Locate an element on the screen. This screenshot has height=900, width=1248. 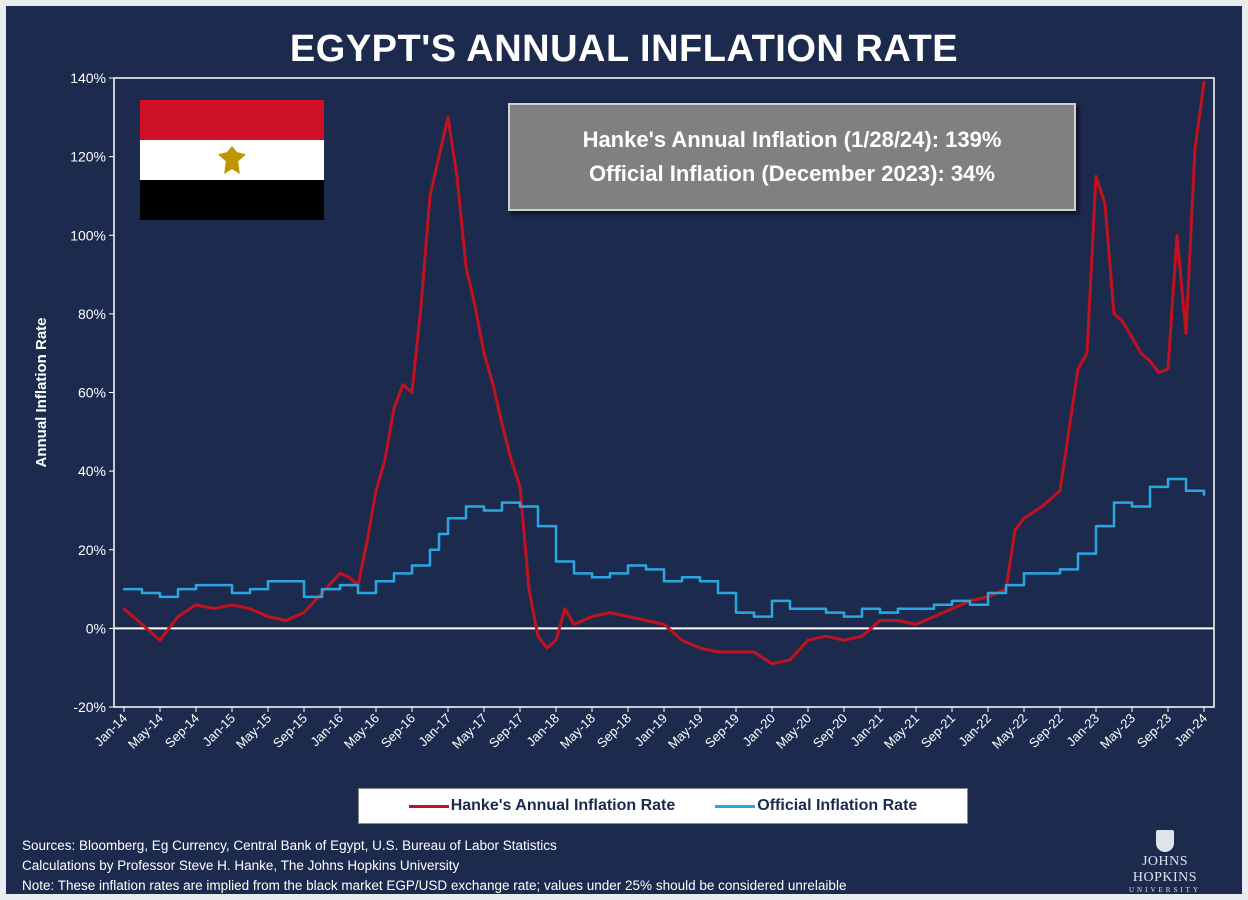
legend-swatch-official is located at coordinates (735, 806).